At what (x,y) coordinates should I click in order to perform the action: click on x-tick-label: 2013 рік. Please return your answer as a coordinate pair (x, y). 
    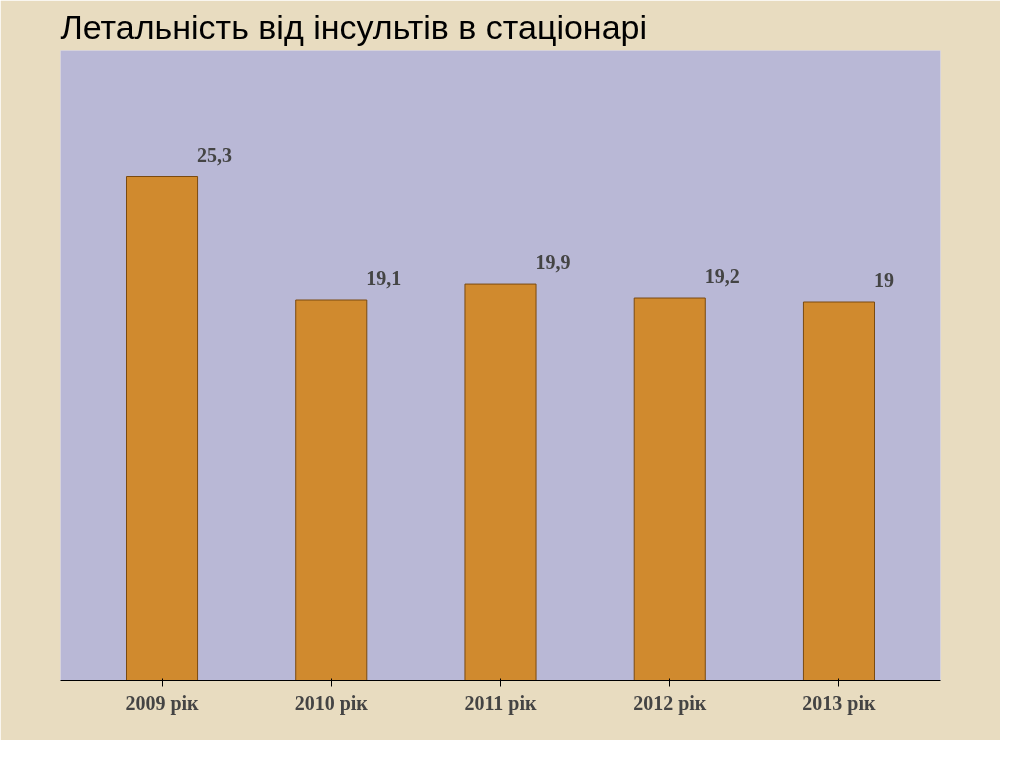
    Looking at the image, I should click on (839, 703).